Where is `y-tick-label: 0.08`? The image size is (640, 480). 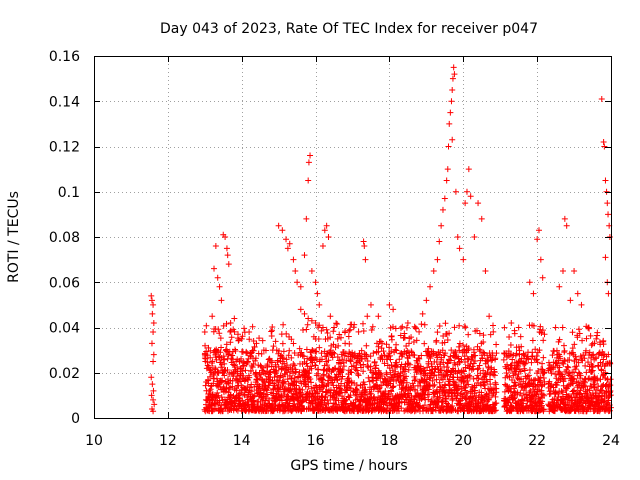
y-tick-label: 0.08 is located at coordinates (64, 238).